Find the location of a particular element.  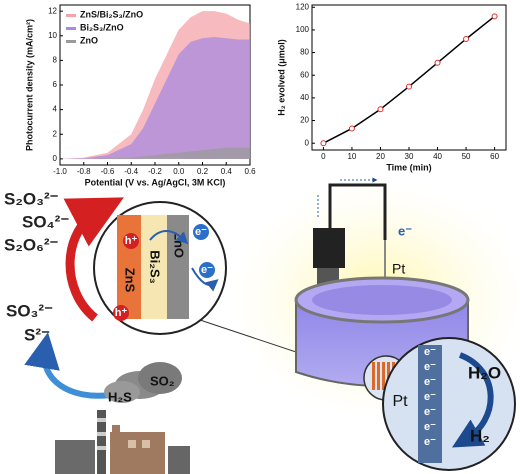

y-tick-label: 6 is located at coordinates (55, 84).